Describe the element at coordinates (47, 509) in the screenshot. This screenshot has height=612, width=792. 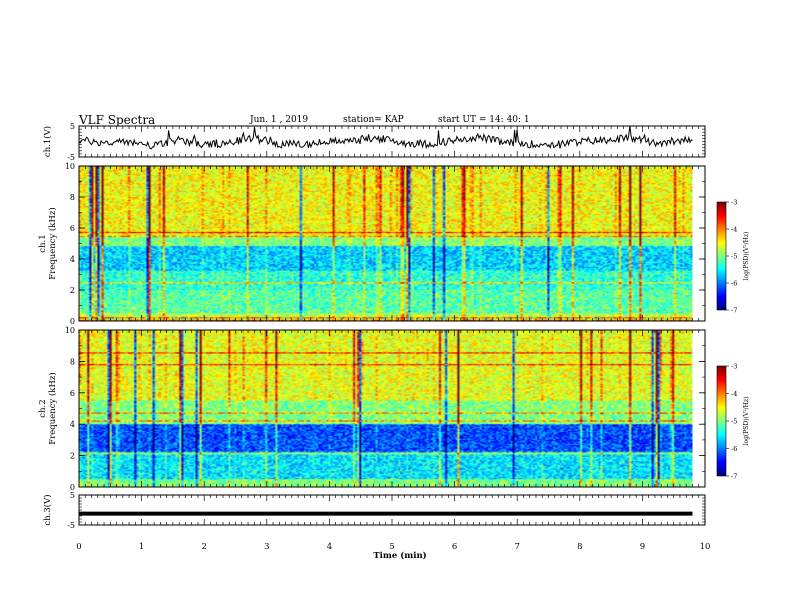
I see `y-axis-label: ch.3(V)` at that location.